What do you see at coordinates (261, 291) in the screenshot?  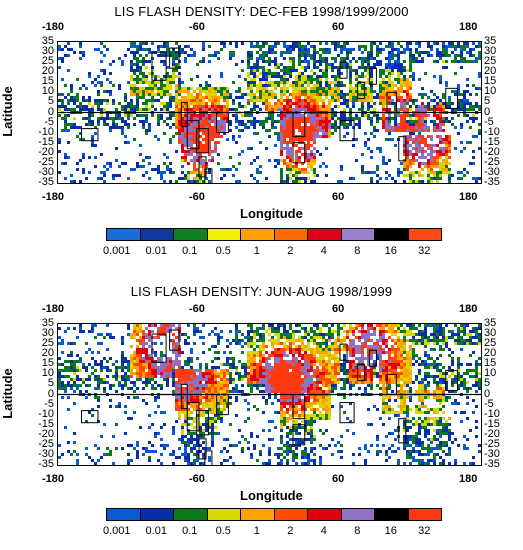 I see `chart-title: LIS FLASH DENSITY: JUN-AUG 1998/1999` at bounding box center [261, 291].